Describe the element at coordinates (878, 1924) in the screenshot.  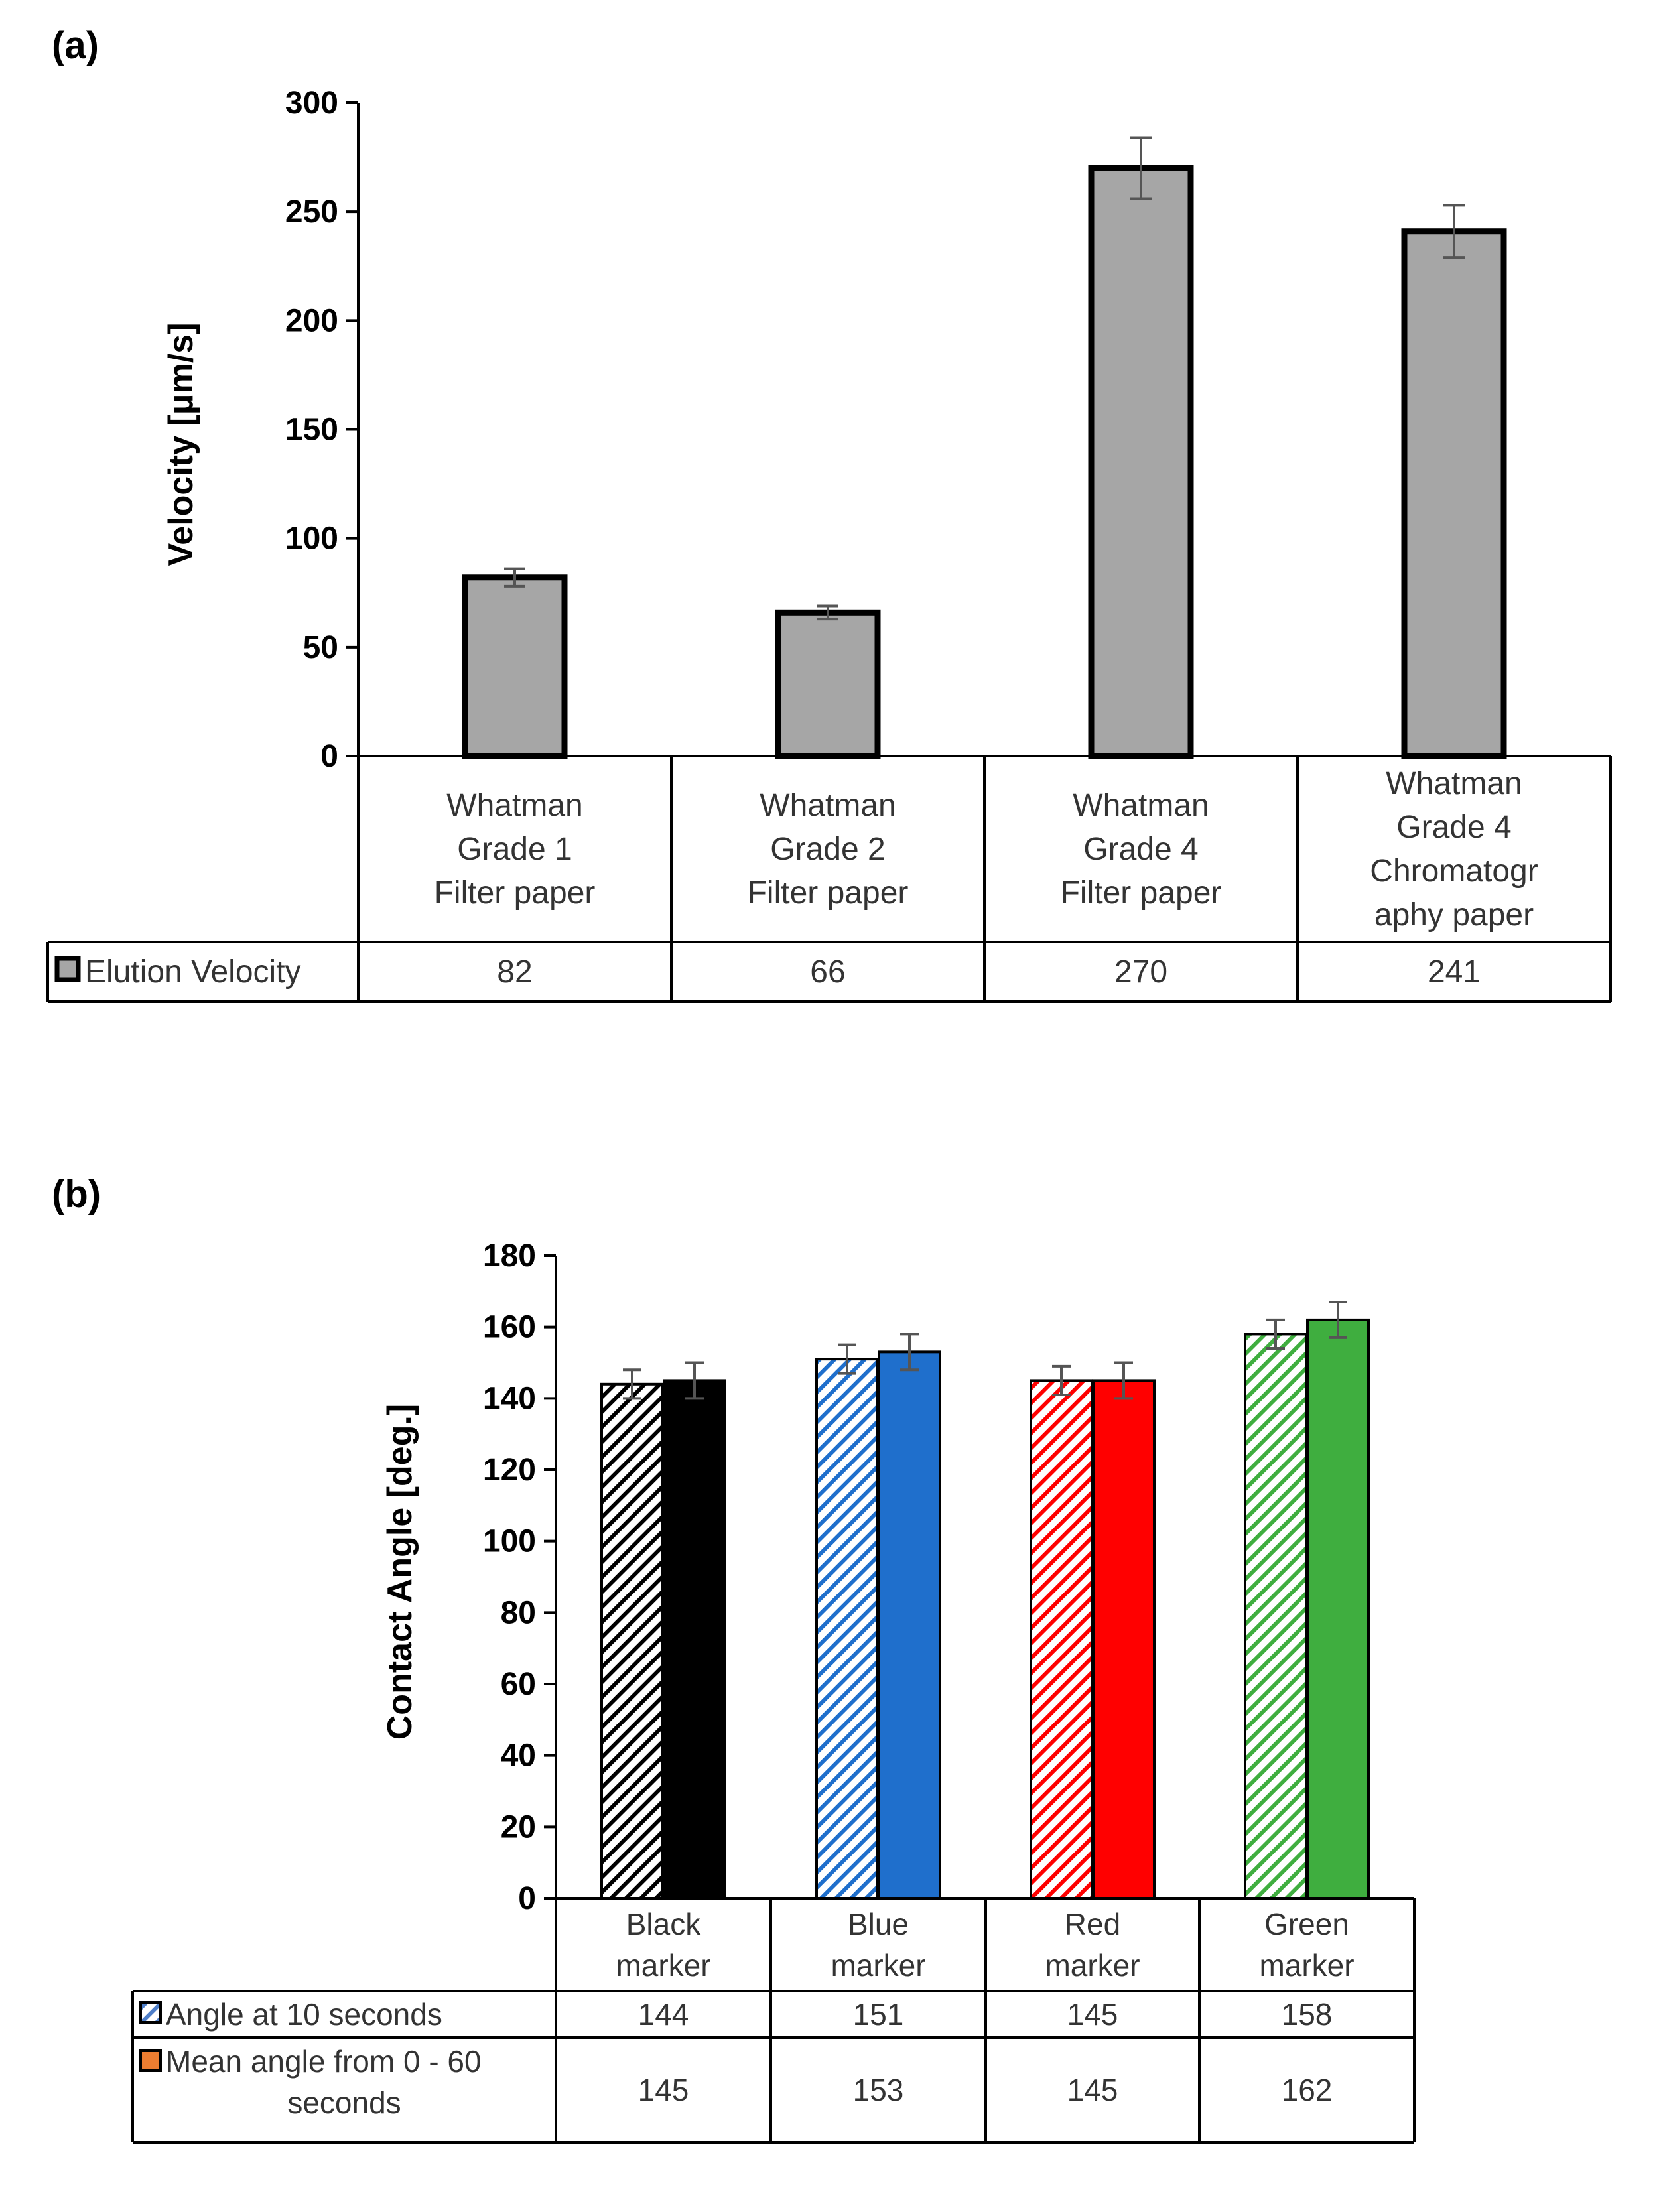
I see `category-label: Blue` at that location.